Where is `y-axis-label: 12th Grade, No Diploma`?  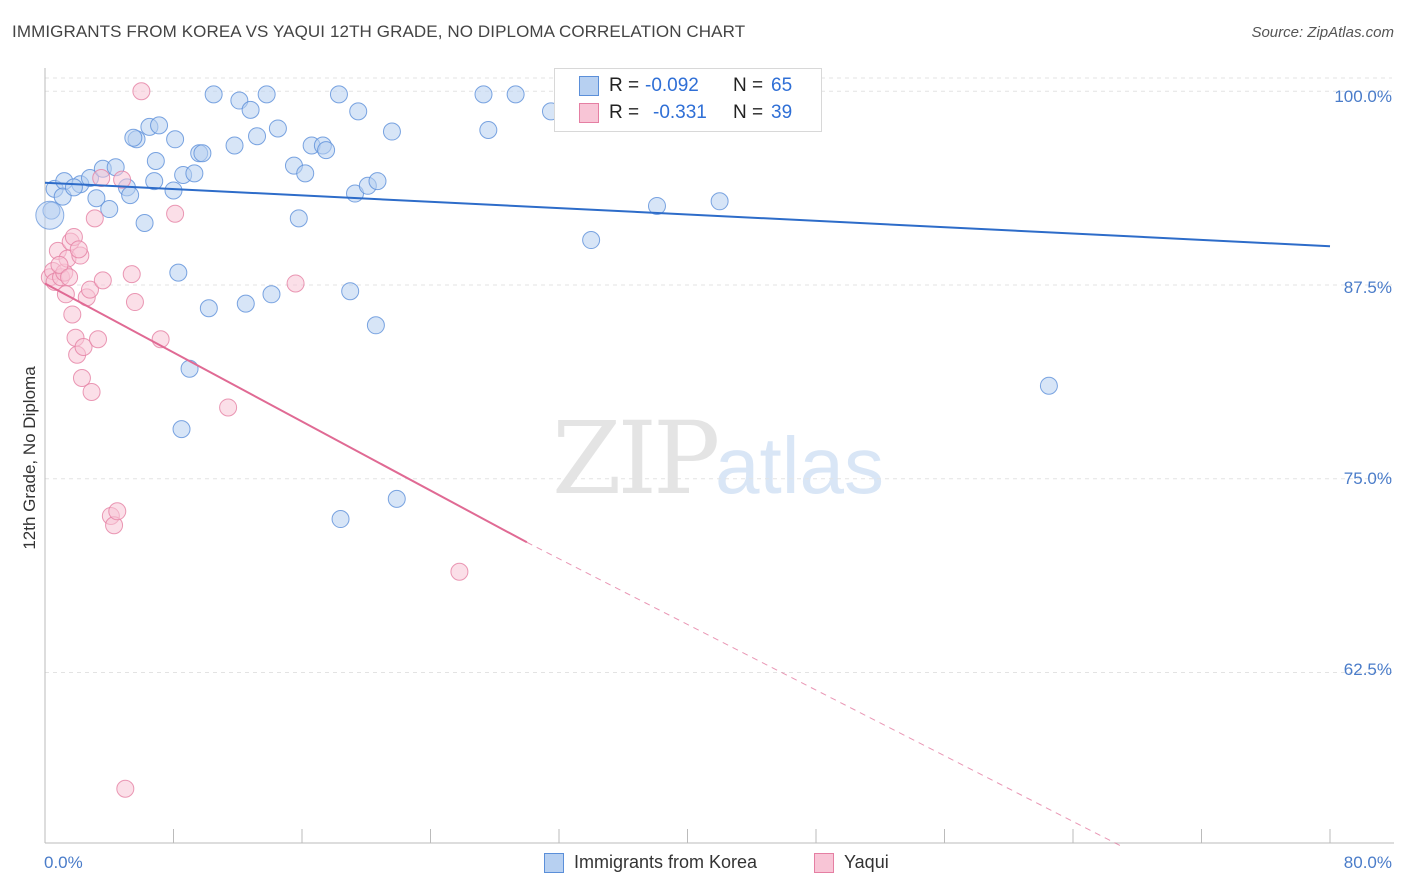
y-axis-label: 12th Grade, No Diploma is located at coordinates (29, 458).